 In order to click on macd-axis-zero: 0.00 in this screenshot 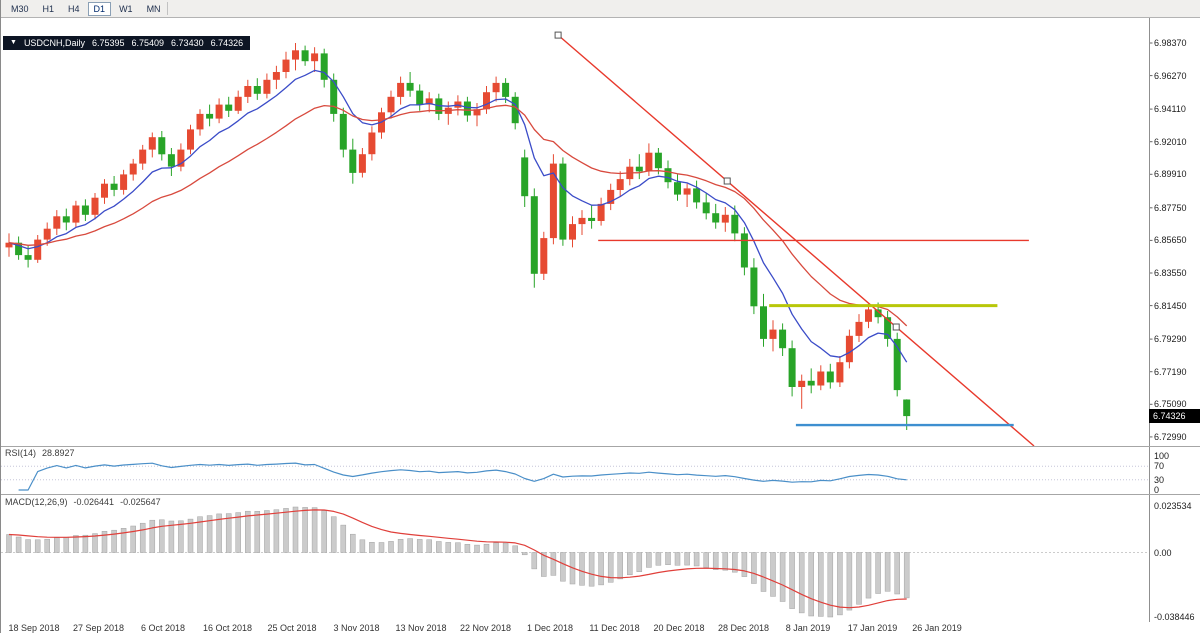, I will do `click(1163, 552)`.